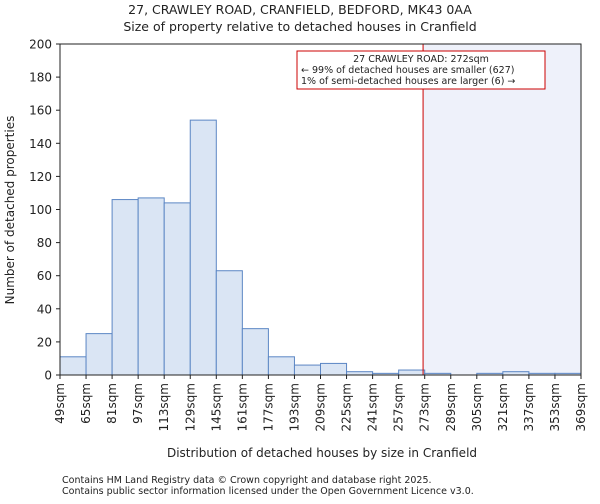 This screenshot has height=504, width=600. I want to click on y-axis-label: Number of detached properties, so click(10, 210).